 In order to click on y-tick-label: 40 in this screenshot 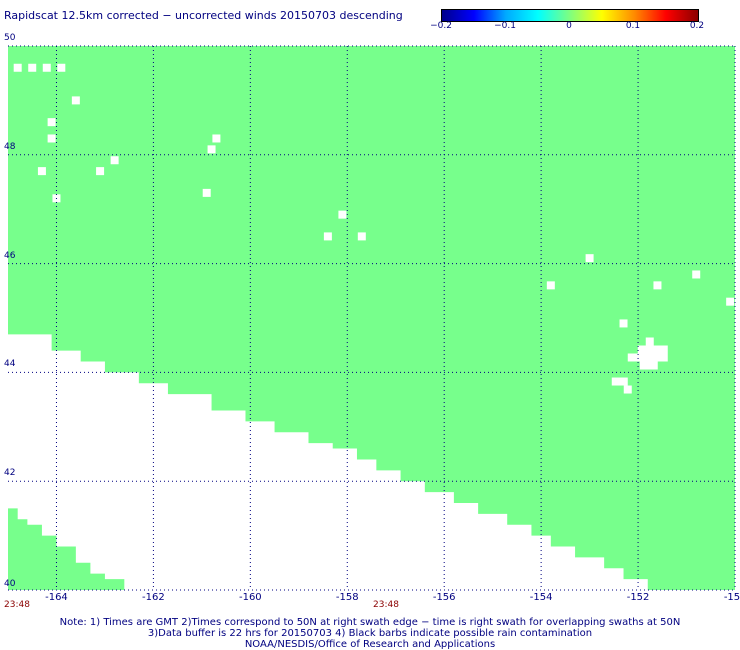, I will do `click(10, 584)`.